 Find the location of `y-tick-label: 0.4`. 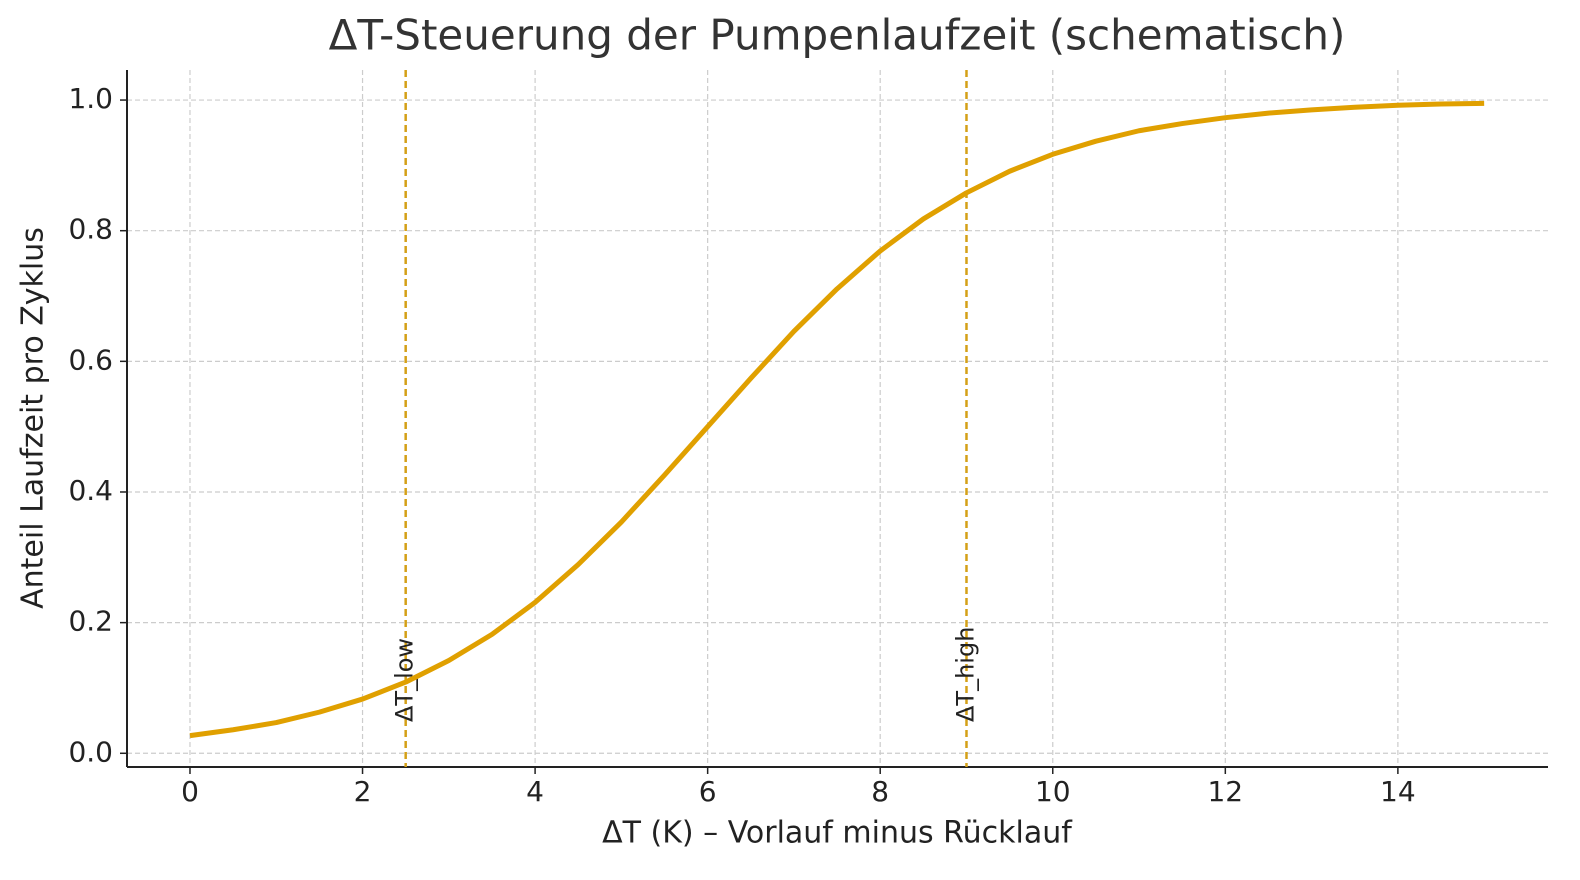

y-tick-label: 0.4 is located at coordinates (90, 490).